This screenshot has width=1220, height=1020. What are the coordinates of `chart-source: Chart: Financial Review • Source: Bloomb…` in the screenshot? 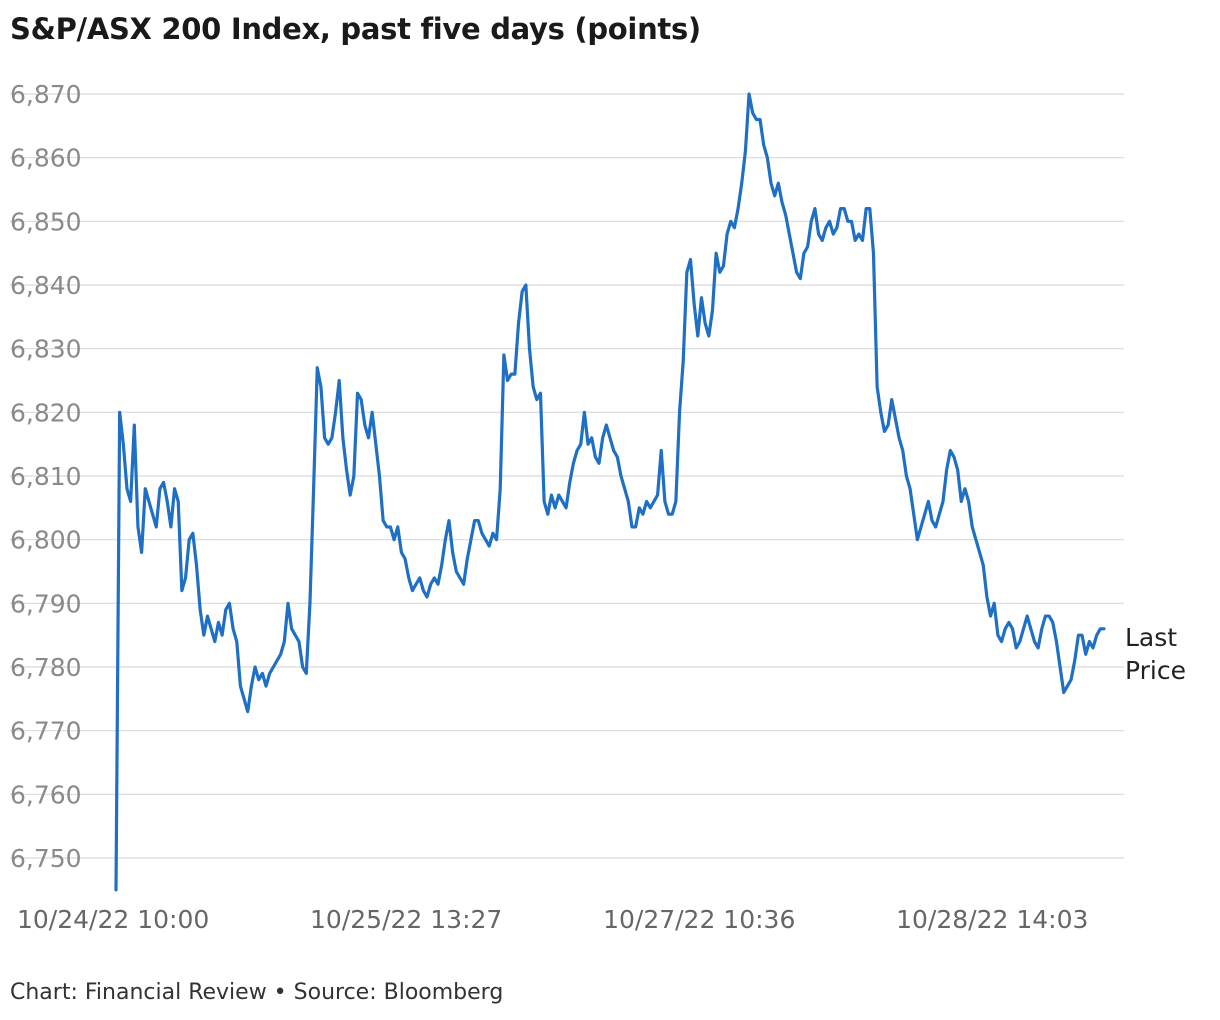 It's located at (257, 992).